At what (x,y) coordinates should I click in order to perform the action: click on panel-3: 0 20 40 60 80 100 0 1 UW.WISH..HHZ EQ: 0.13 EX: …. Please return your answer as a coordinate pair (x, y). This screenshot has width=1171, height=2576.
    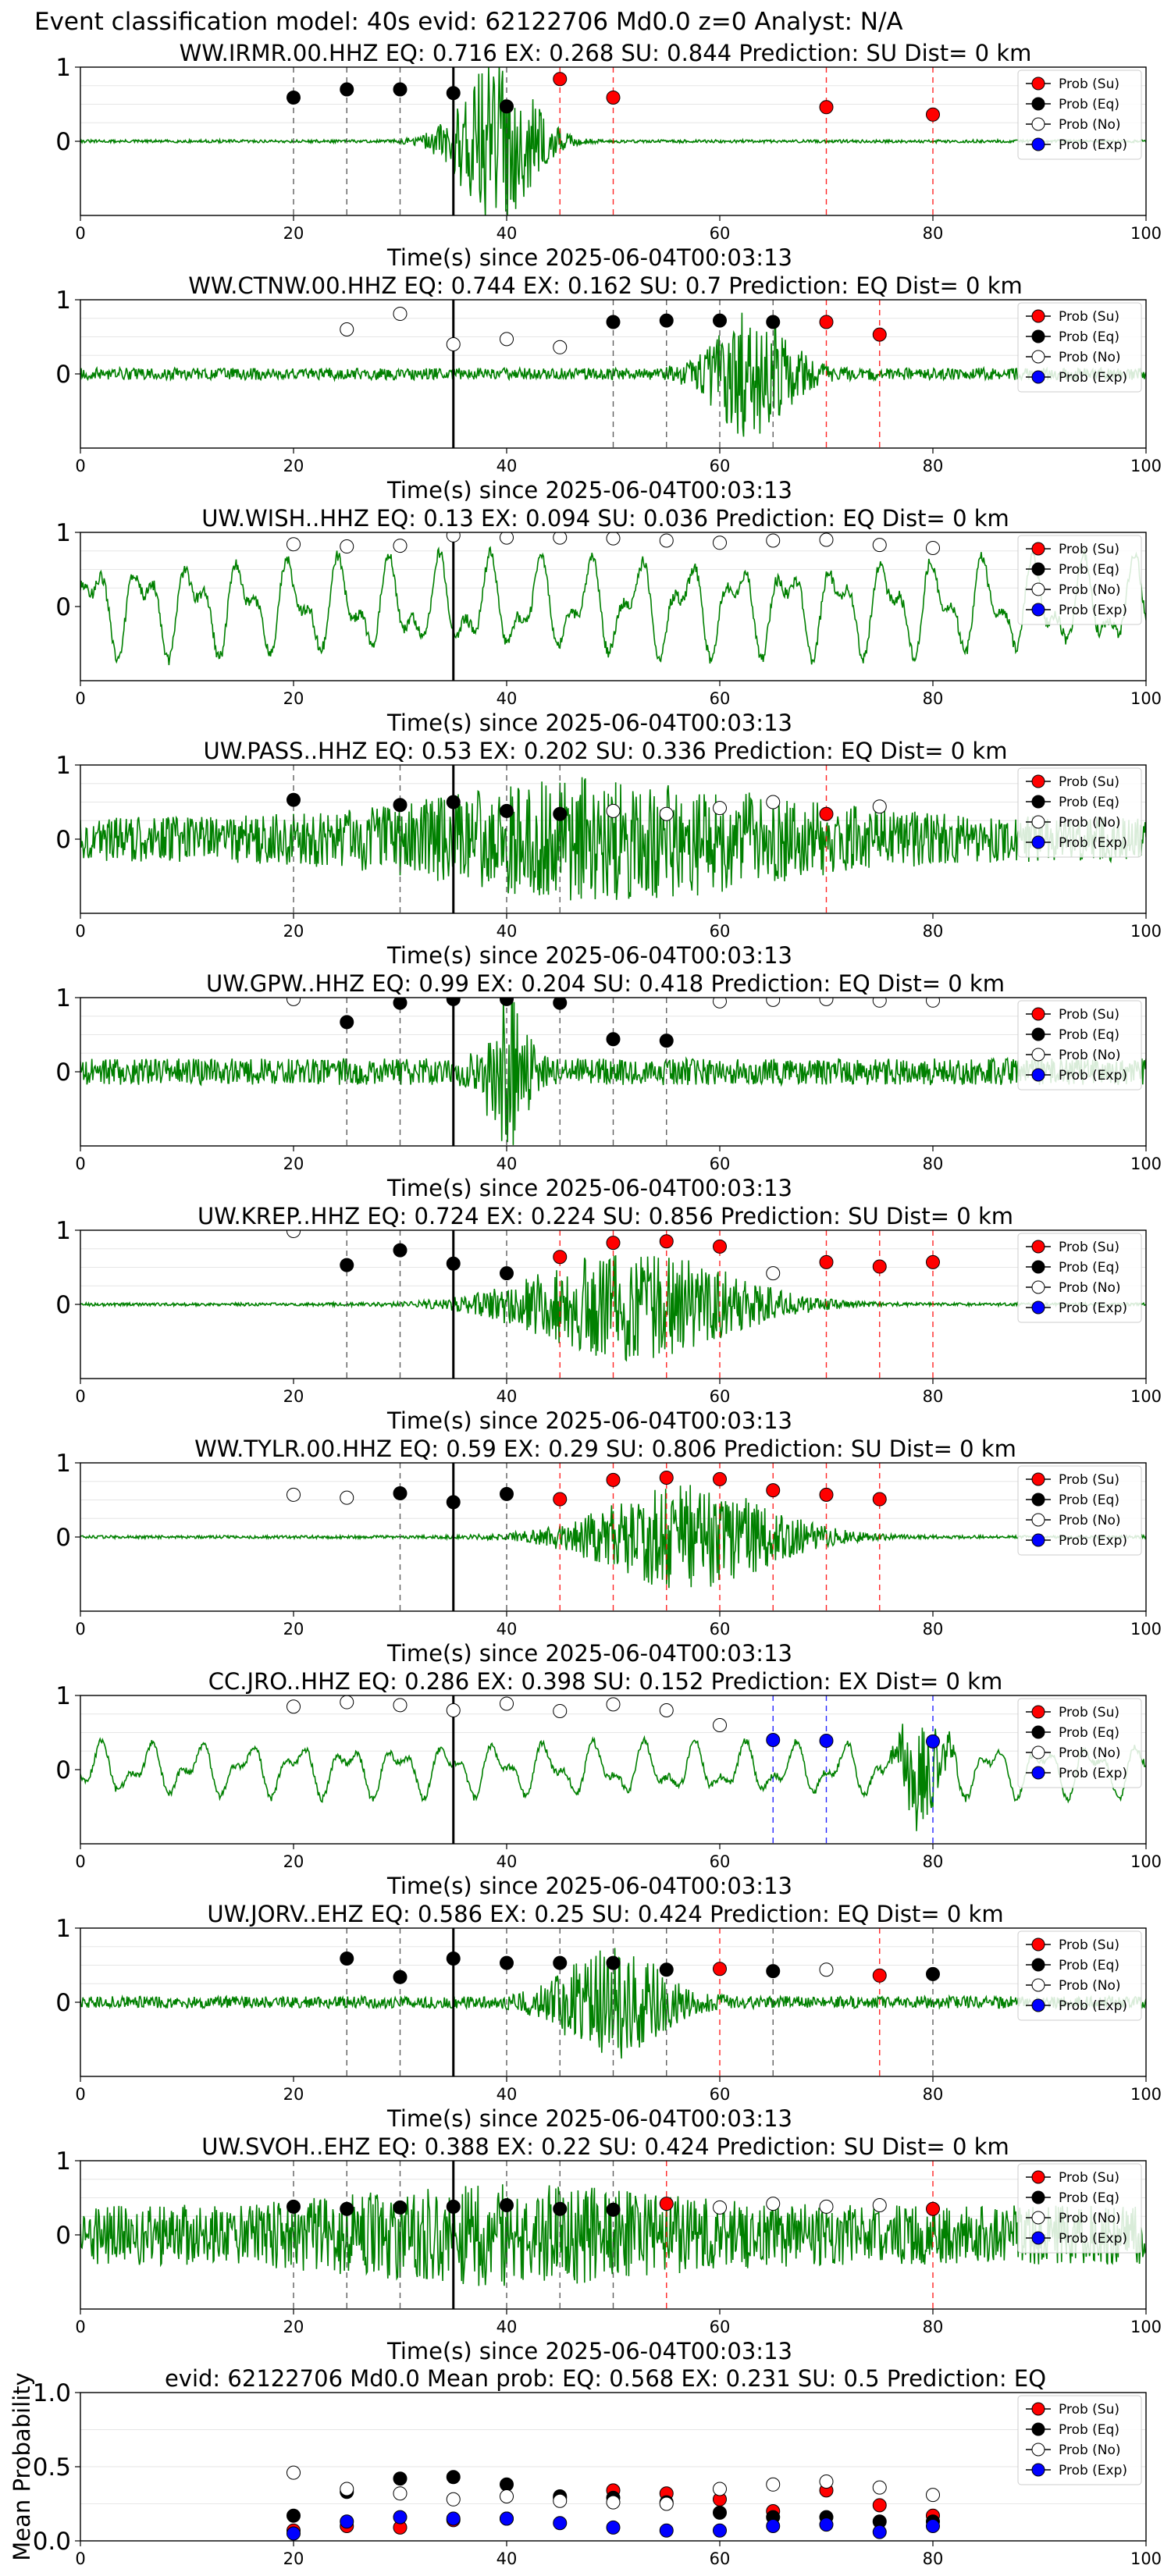
    Looking at the image, I should click on (608, 620).